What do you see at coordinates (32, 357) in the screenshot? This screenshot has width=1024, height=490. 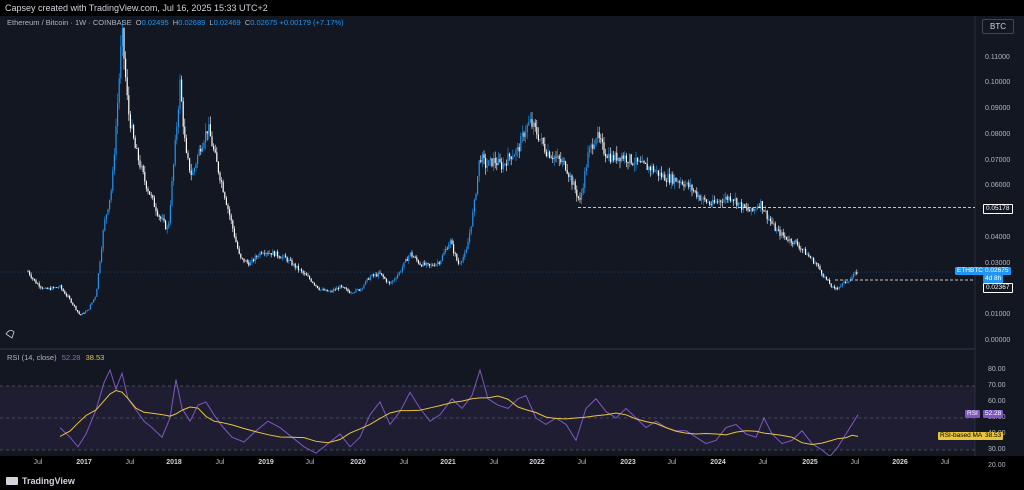 I see `rsi-title: RSI (14, close)` at bounding box center [32, 357].